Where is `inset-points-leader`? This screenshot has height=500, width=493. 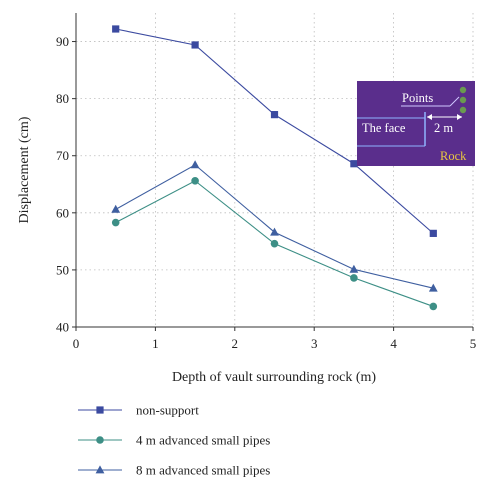 inset-points-leader is located at coordinates (454, 101).